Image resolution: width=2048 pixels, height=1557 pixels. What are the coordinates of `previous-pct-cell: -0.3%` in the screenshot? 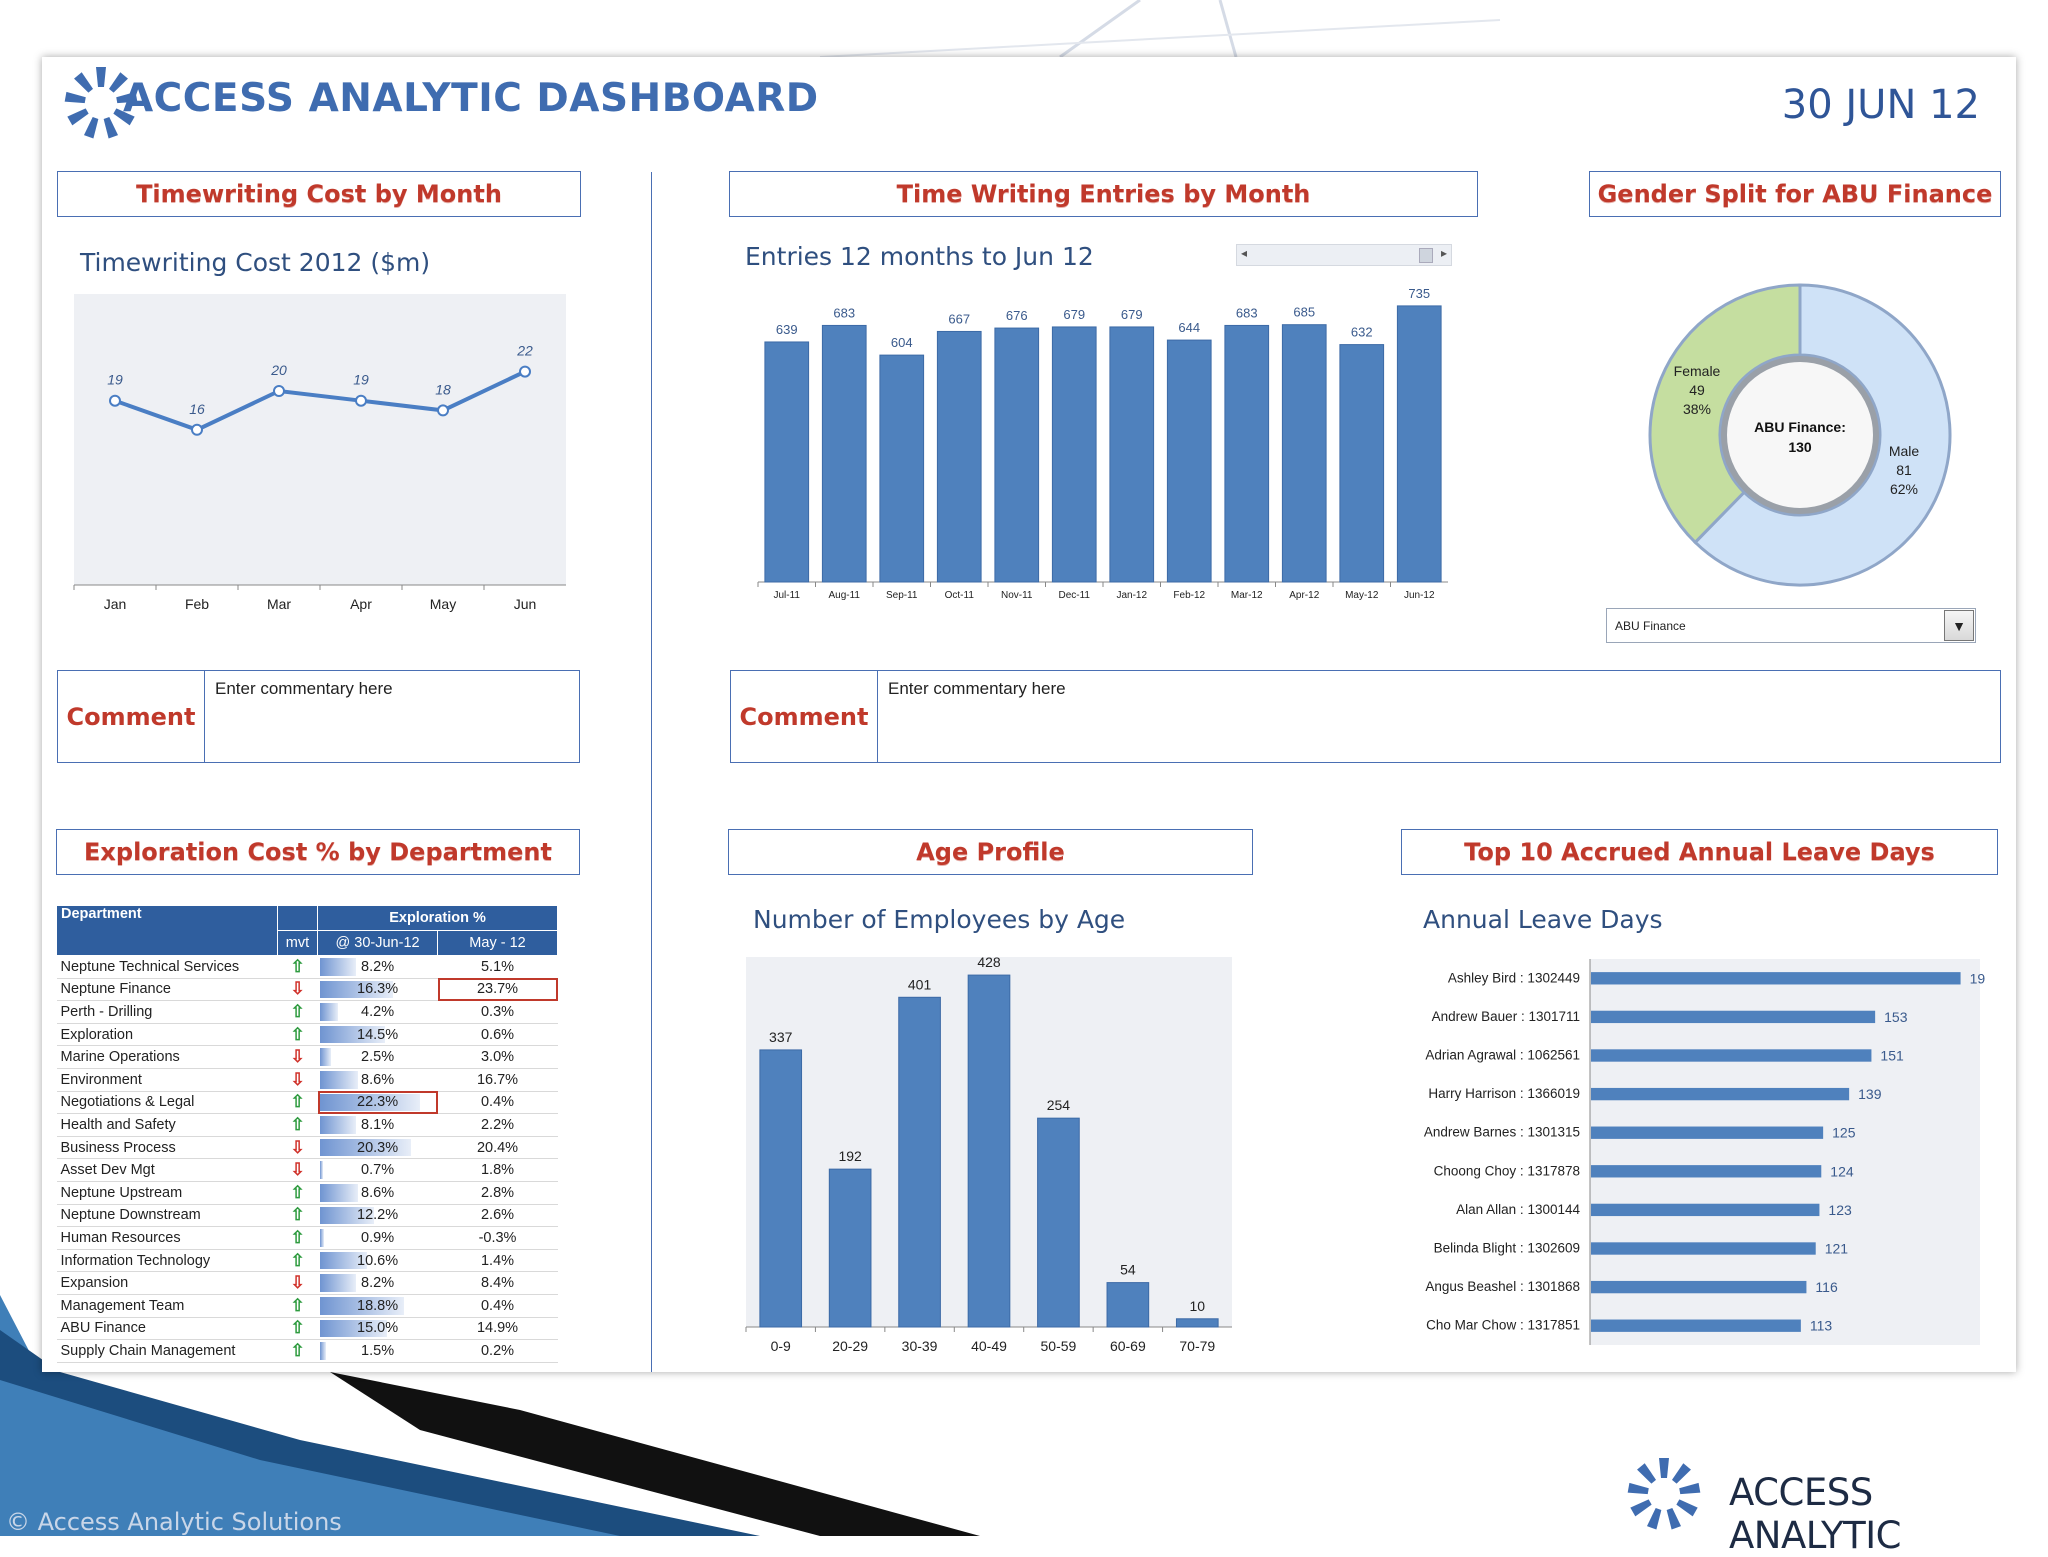 It's located at (497, 1238).